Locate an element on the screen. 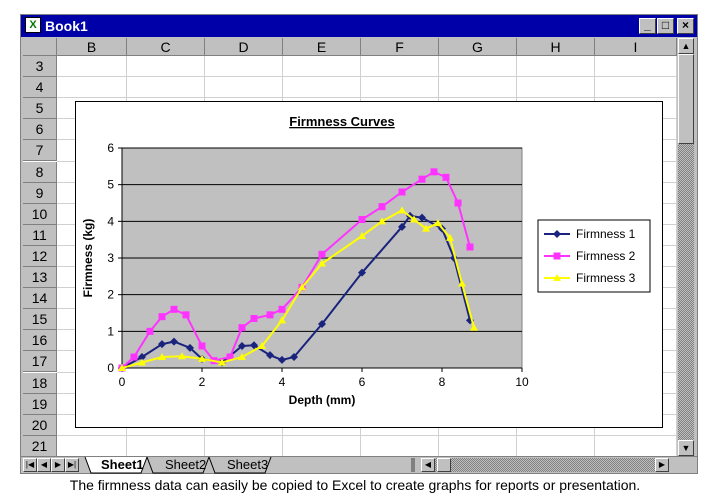 This screenshot has height=500, width=710. resize-grip is located at coordinates (682, 465).